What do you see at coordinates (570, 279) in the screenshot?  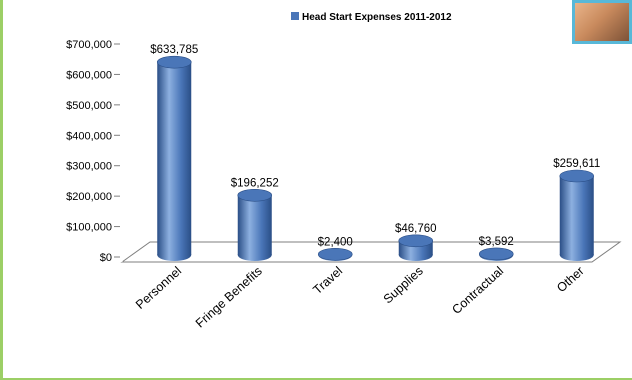 I see `category-label: Other` at bounding box center [570, 279].